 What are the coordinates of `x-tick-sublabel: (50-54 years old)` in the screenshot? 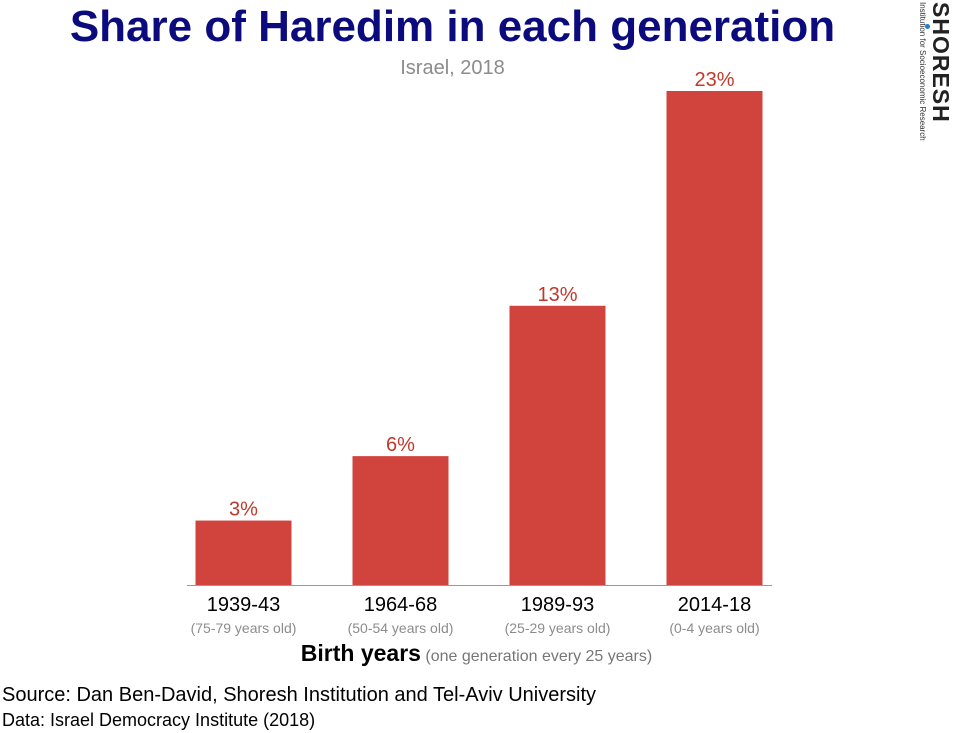 It's located at (401, 628).